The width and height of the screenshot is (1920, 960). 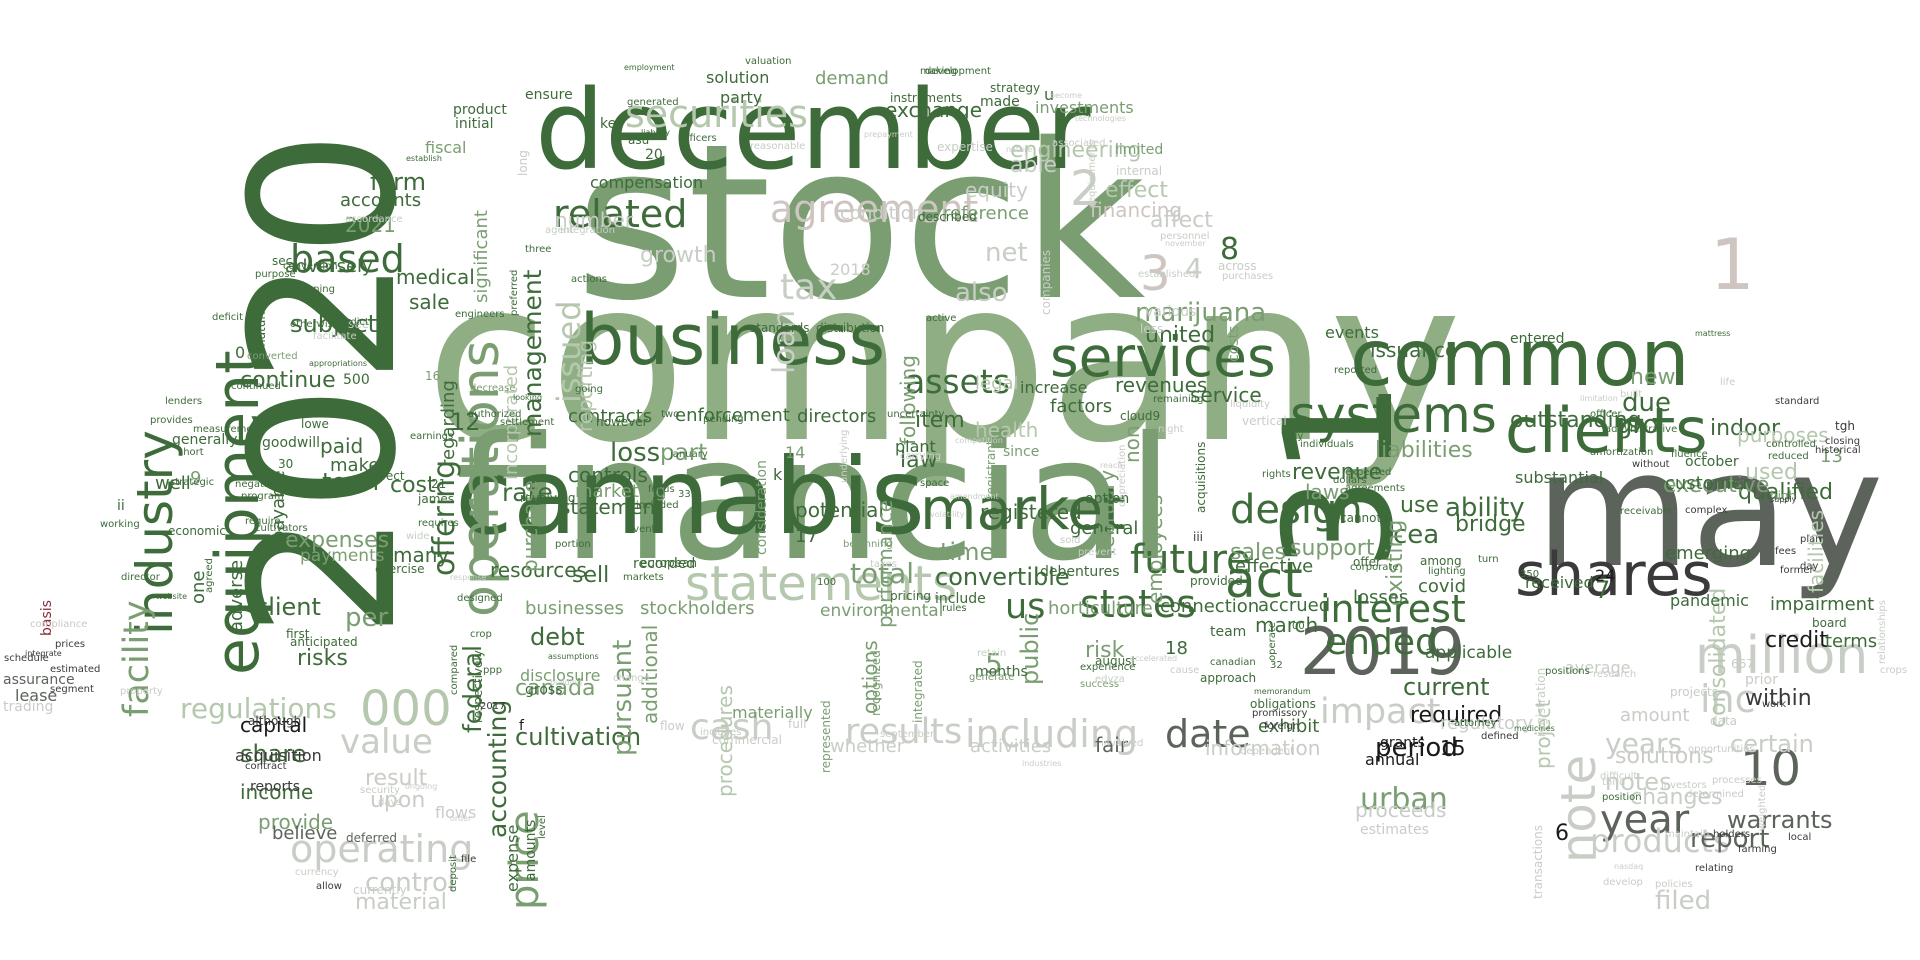 What do you see at coordinates (493, 670) in the screenshot?
I see `cloud-word-ppp: ppp` at bounding box center [493, 670].